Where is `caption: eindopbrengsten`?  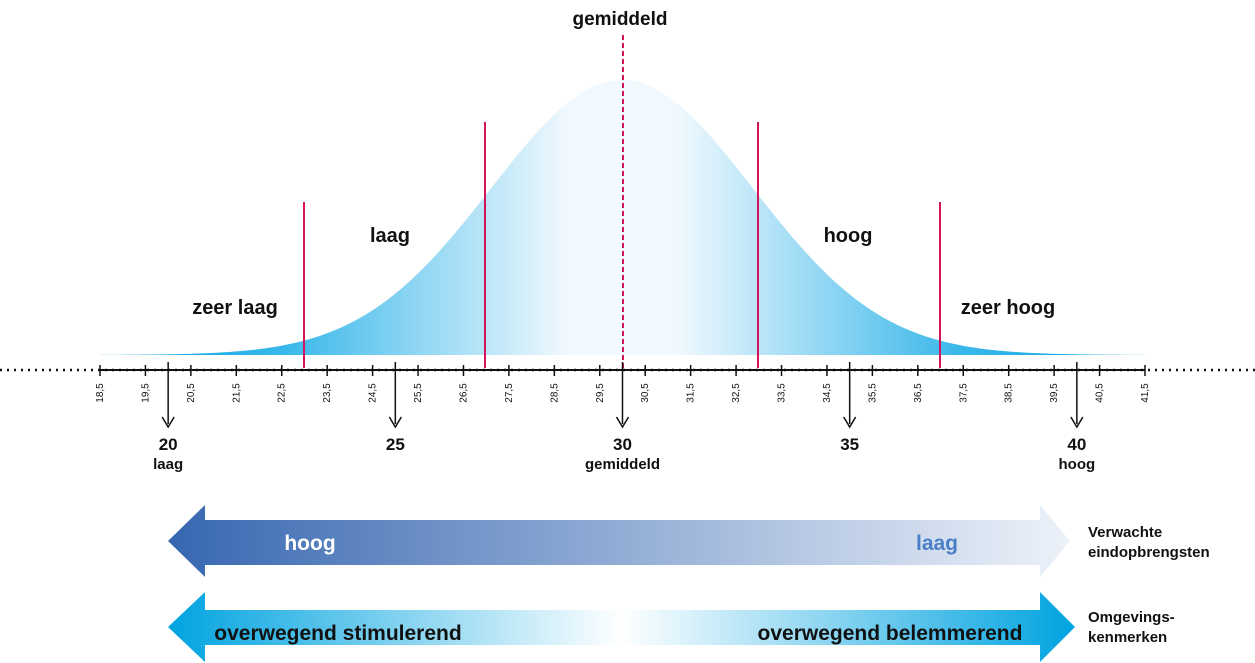
caption: eindopbrengsten is located at coordinates (1149, 552).